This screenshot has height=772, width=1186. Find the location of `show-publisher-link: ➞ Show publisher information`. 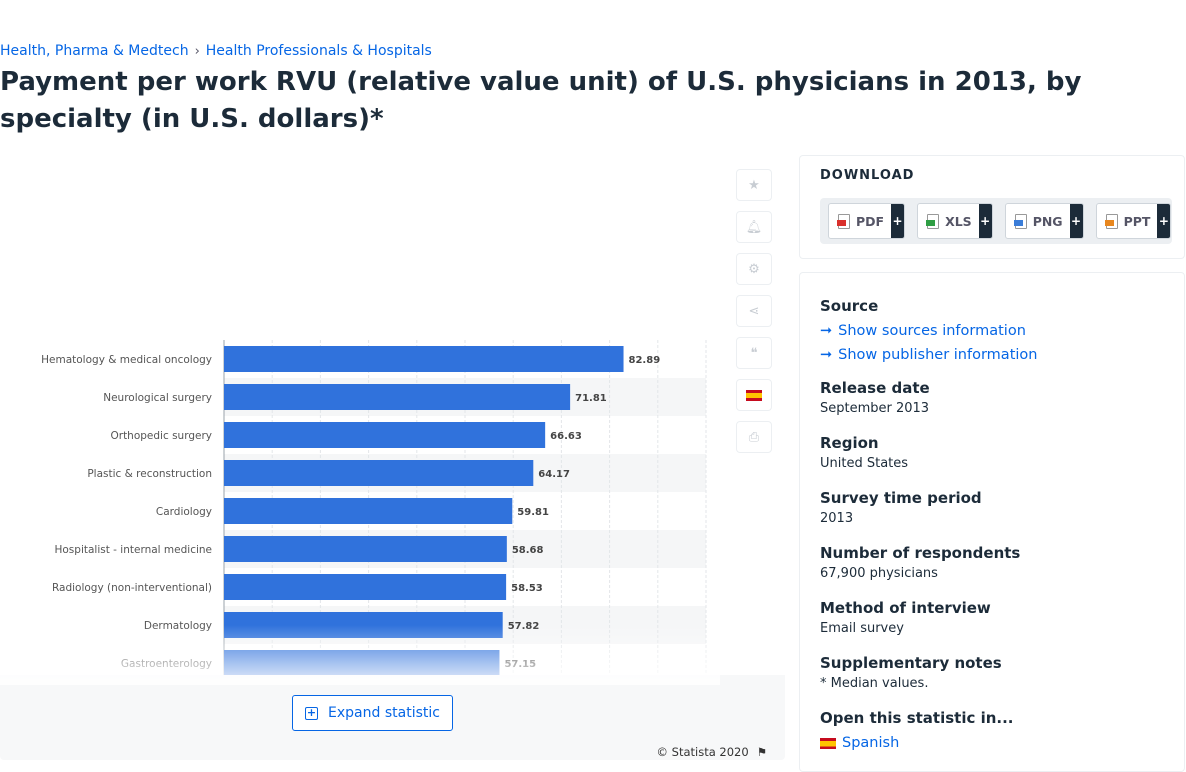

show-publisher-link: ➞ Show publisher information is located at coordinates (928, 355).